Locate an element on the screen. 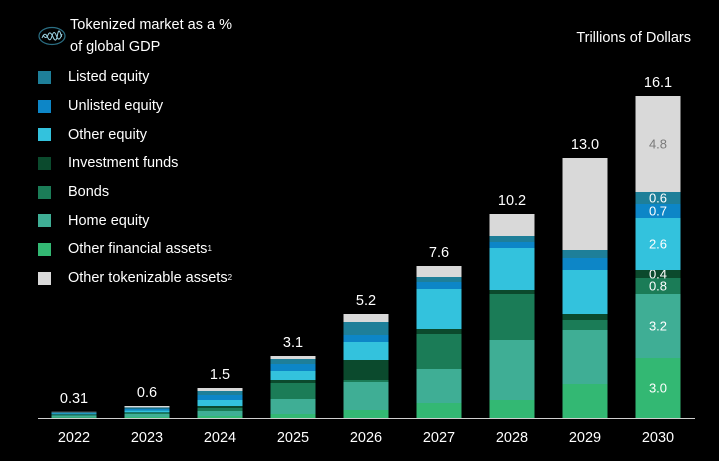  x-tick-label: 2023 is located at coordinates (147, 438).